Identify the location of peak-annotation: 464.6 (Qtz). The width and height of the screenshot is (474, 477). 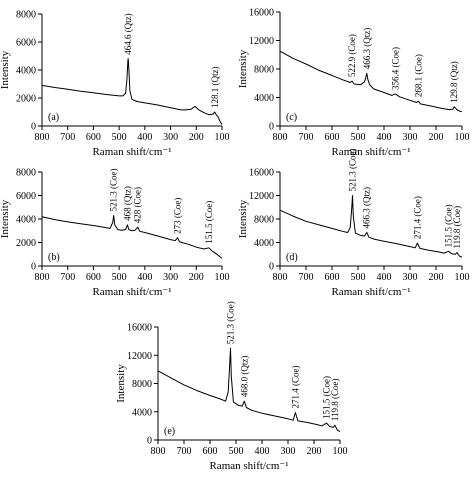
(128, 34).